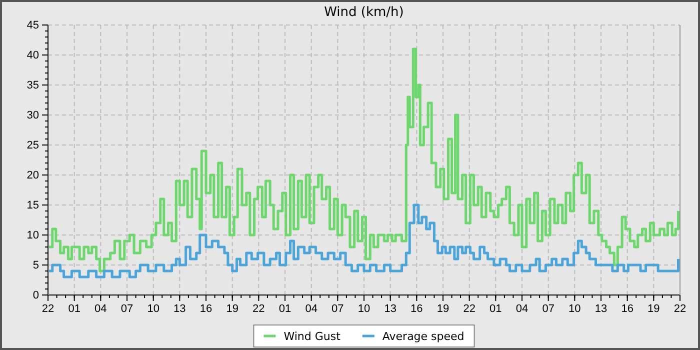 This screenshot has width=700, height=350. What do you see at coordinates (364, 12) in the screenshot?
I see `chart-title: Wind (km/h)` at bounding box center [364, 12].